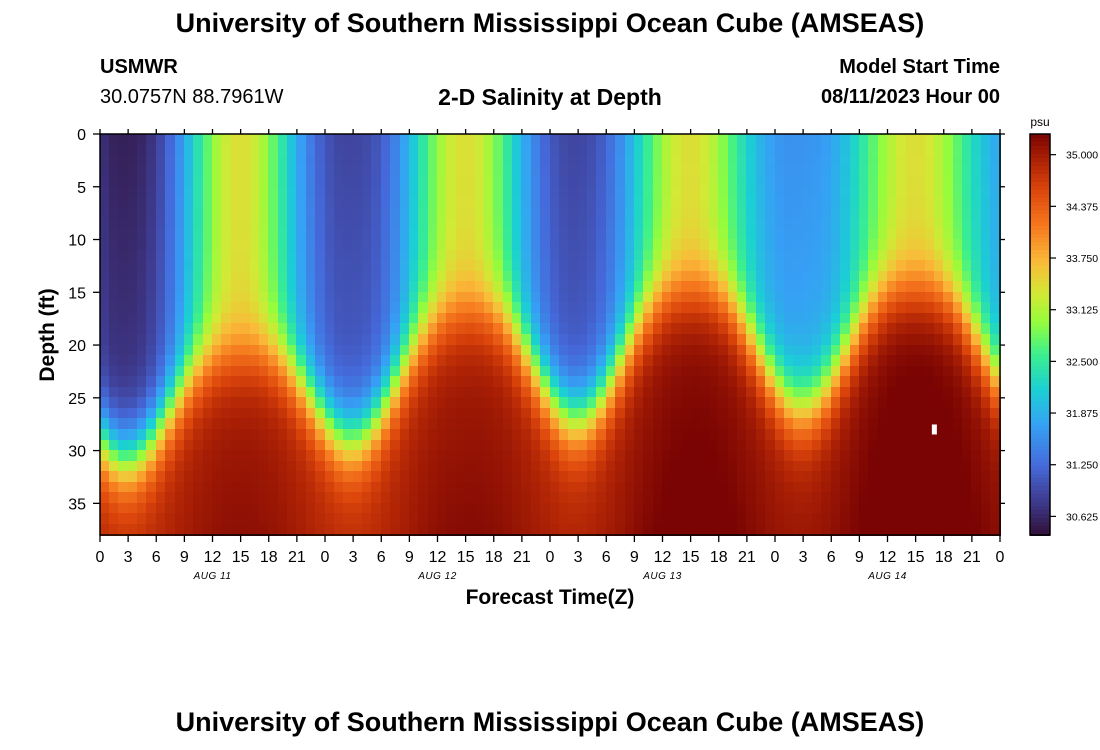 The image size is (1100, 750). Describe the element at coordinates (241, 557) in the screenshot. I see `x-tick-label: 15` at that location.